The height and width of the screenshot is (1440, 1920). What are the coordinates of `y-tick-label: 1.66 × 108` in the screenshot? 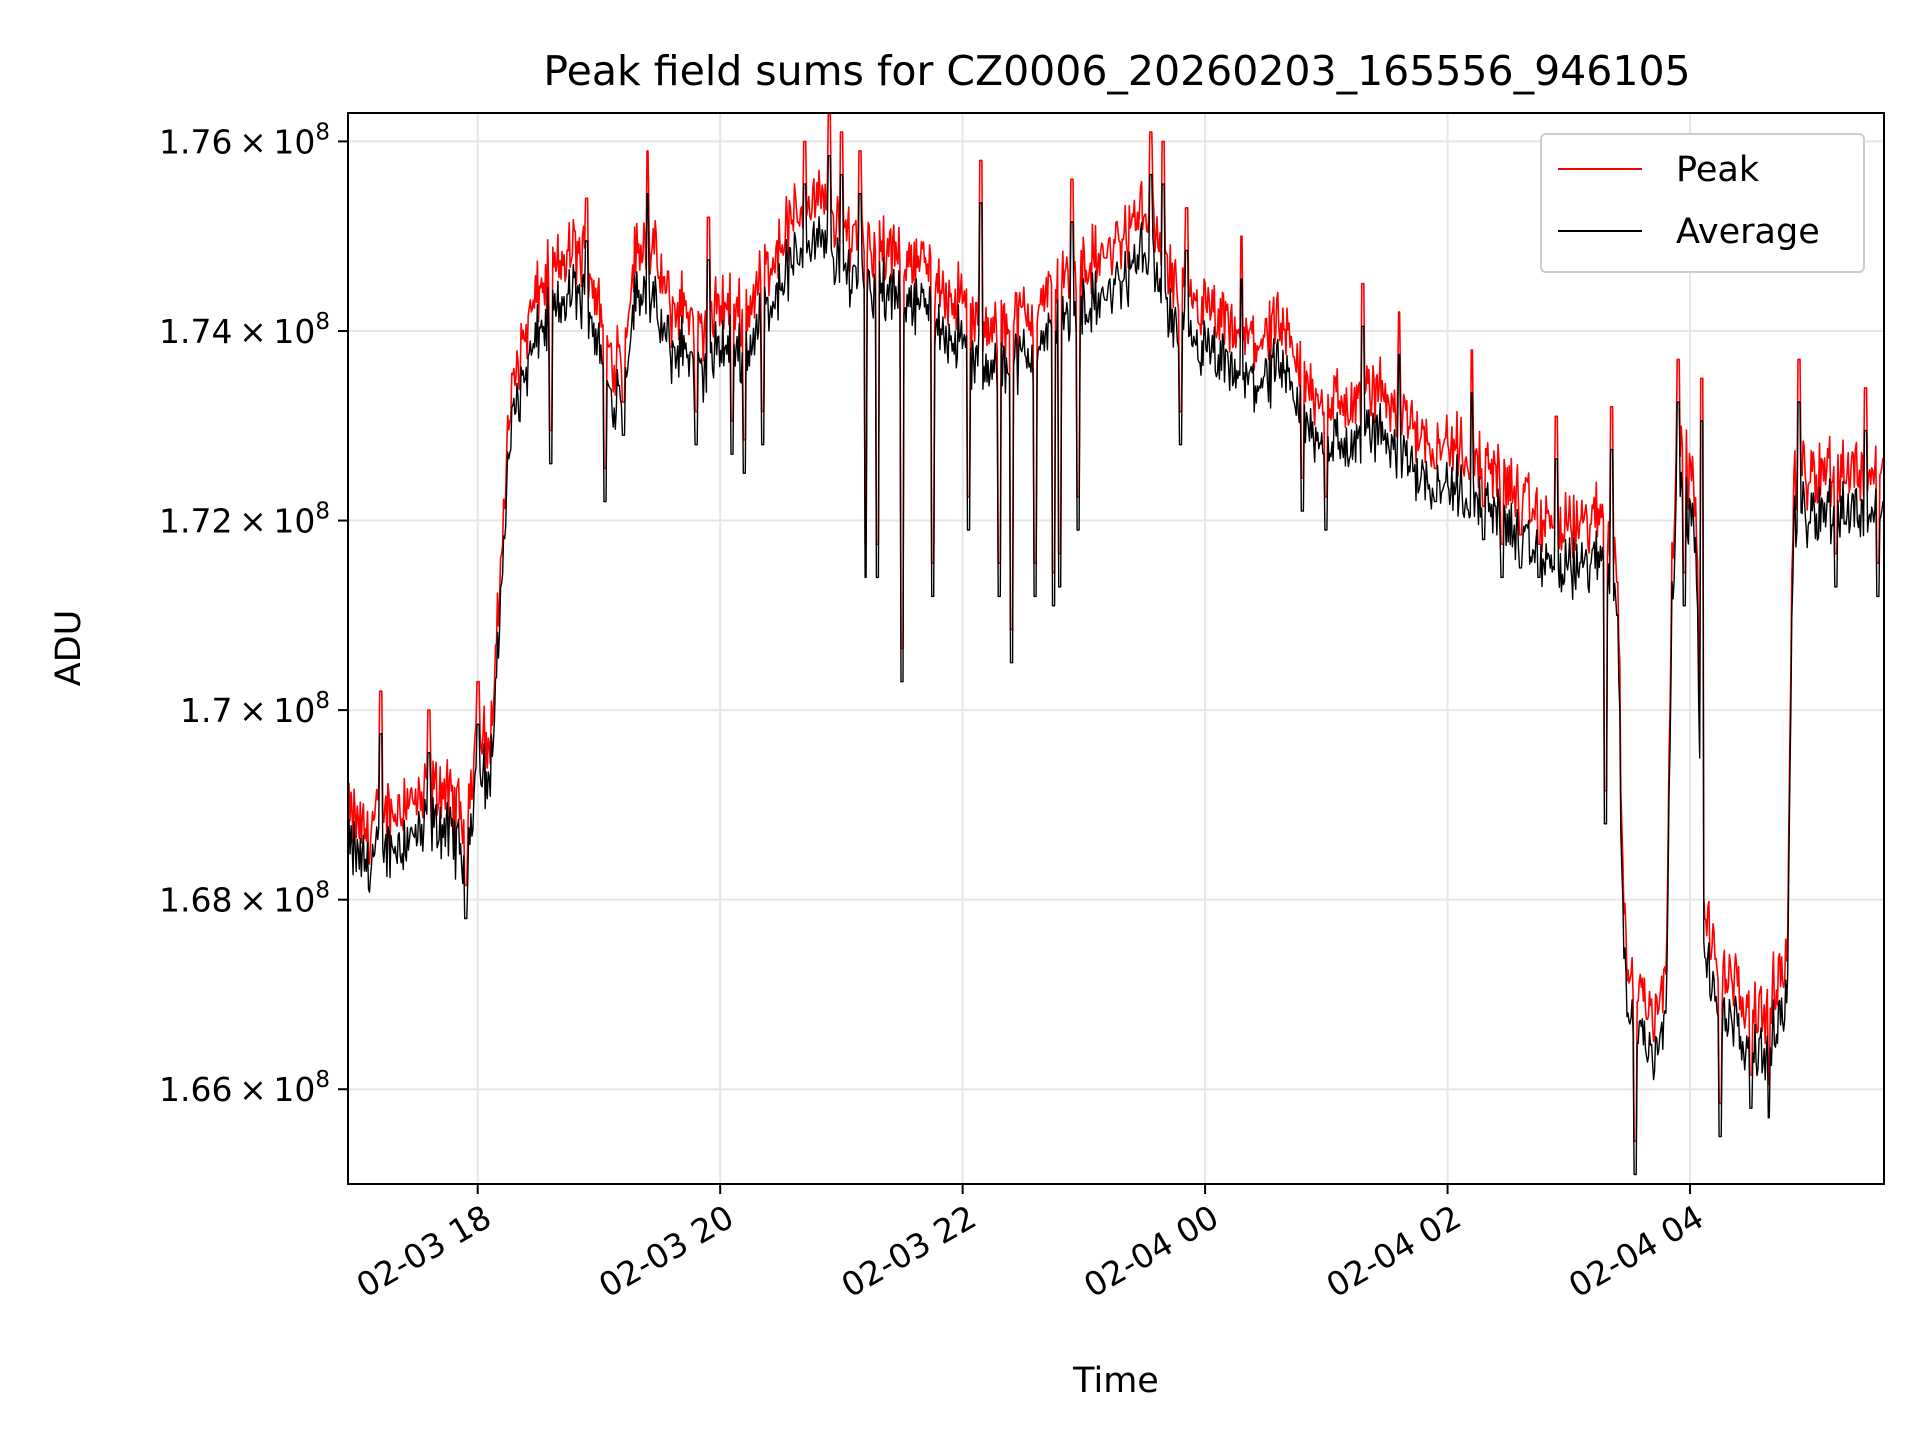 It's located at (244, 1088).